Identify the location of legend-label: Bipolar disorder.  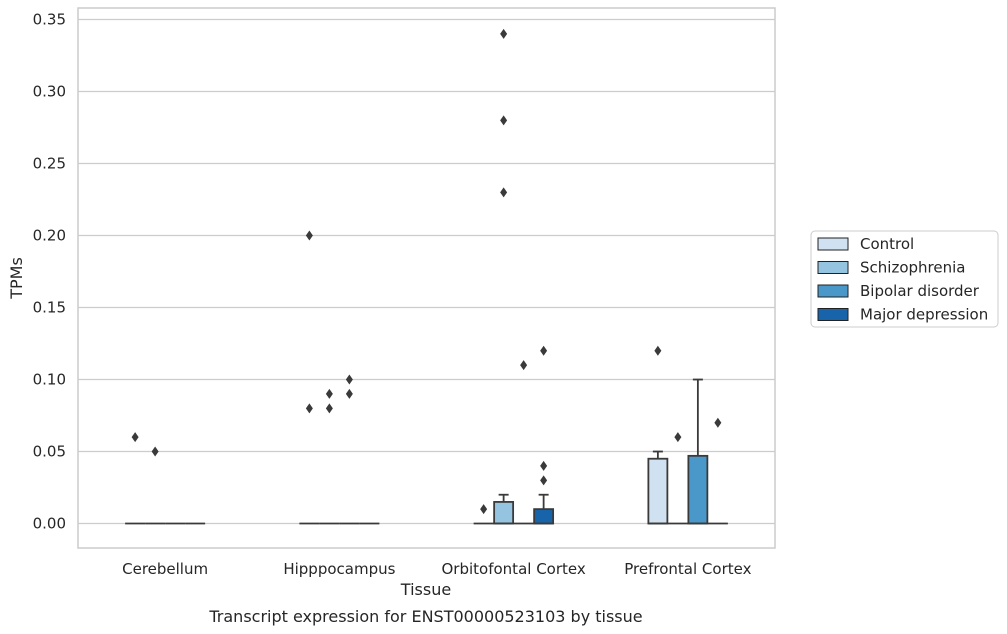
(920, 291).